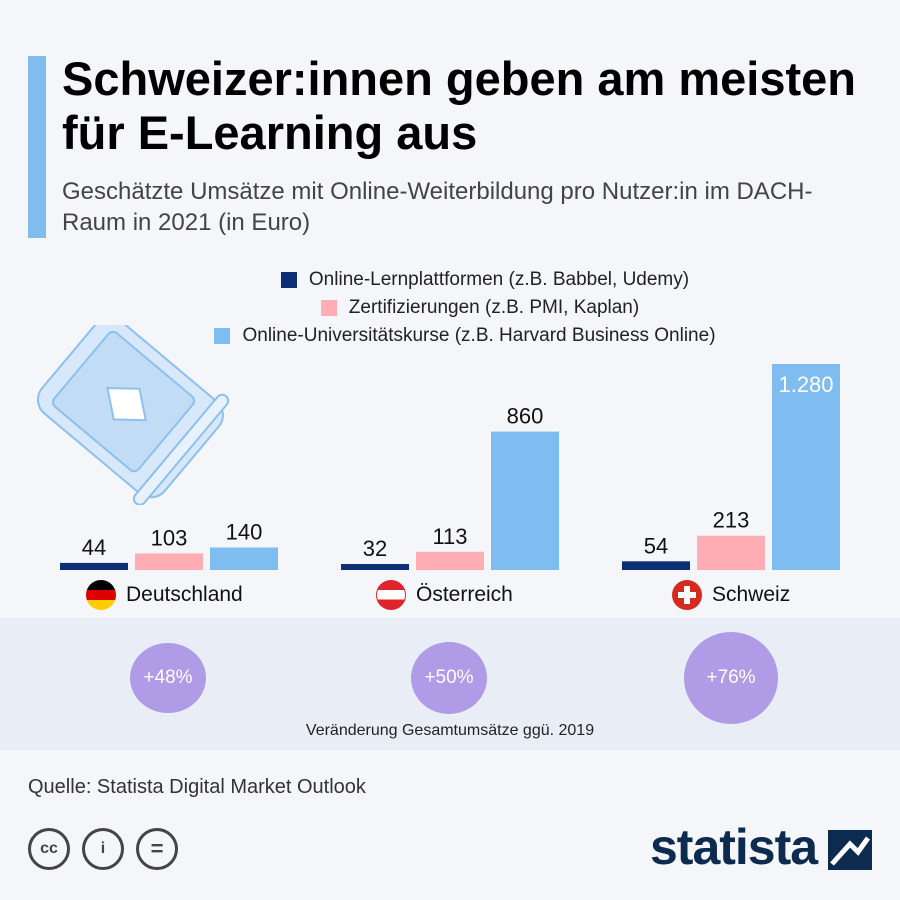 This screenshot has width=900, height=900. Describe the element at coordinates (449, 536) in the screenshot. I see `data-label: 113` at that location.